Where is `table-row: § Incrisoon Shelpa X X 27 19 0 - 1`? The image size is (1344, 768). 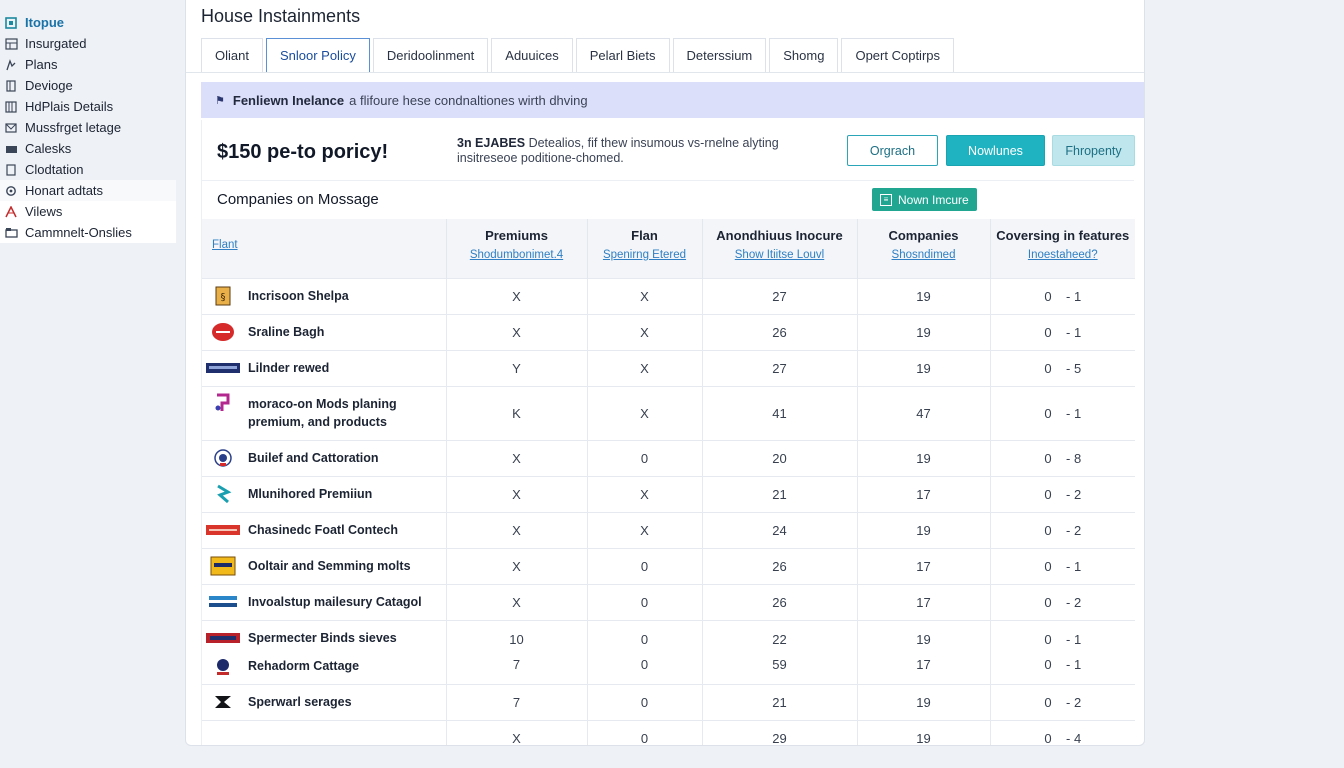
table-row: § Incrisoon Shelpa X X 27 19 0 - 1 is located at coordinates (668, 295).